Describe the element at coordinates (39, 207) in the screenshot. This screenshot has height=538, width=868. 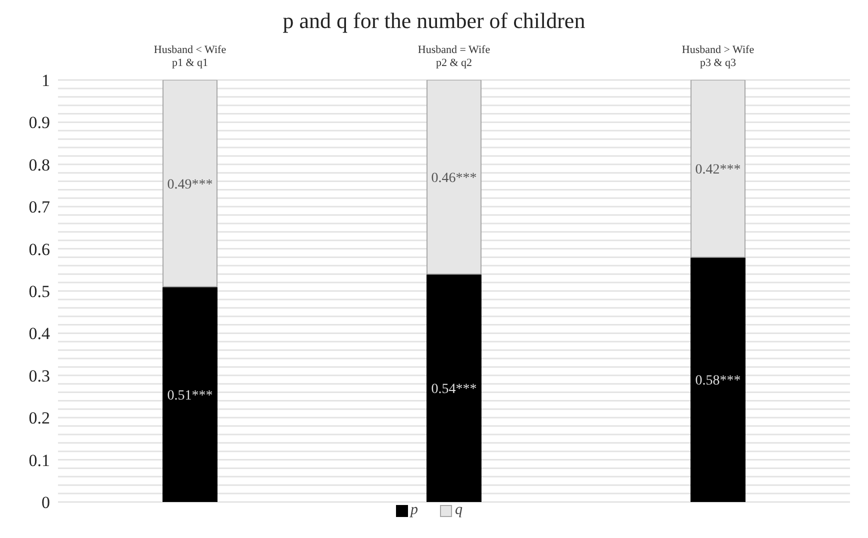
I see `y-tick-label: 0.7` at that location.